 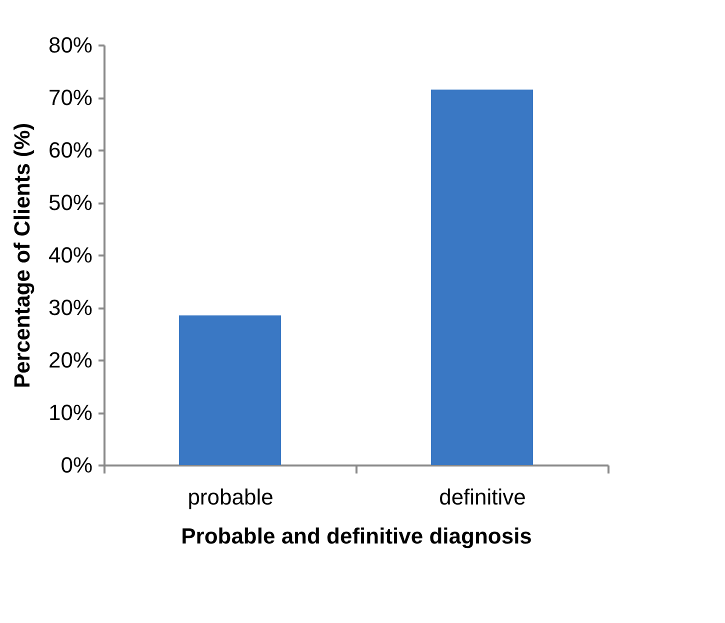 What do you see at coordinates (70, 97) in the screenshot?
I see `y-tick-label: 70%` at bounding box center [70, 97].